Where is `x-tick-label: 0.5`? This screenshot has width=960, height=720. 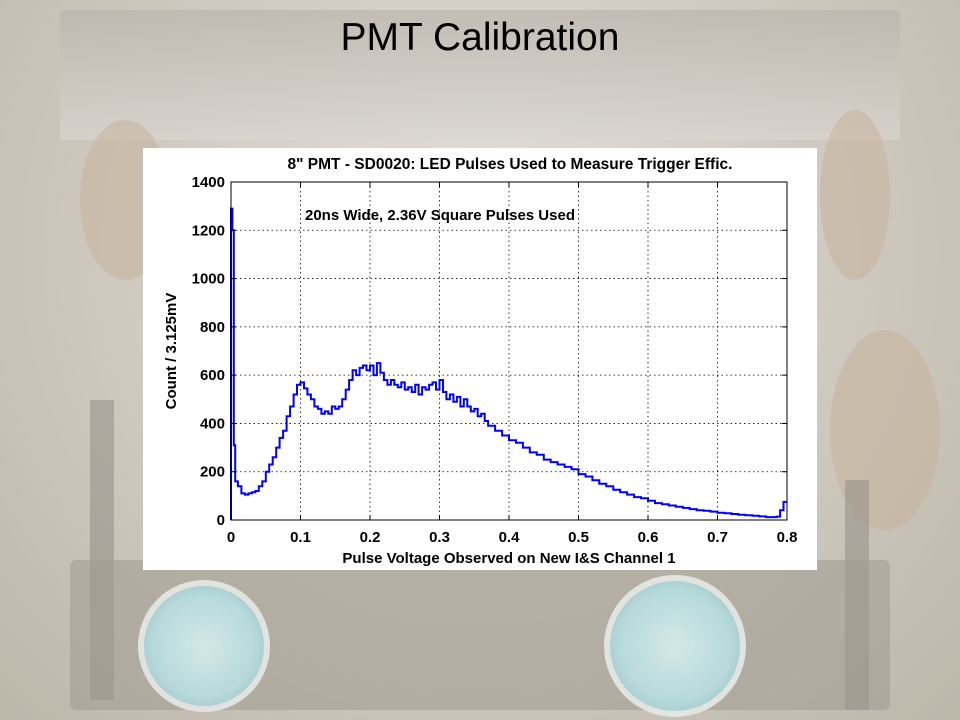 x-tick-label: 0.5 is located at coordinates (578, 537).